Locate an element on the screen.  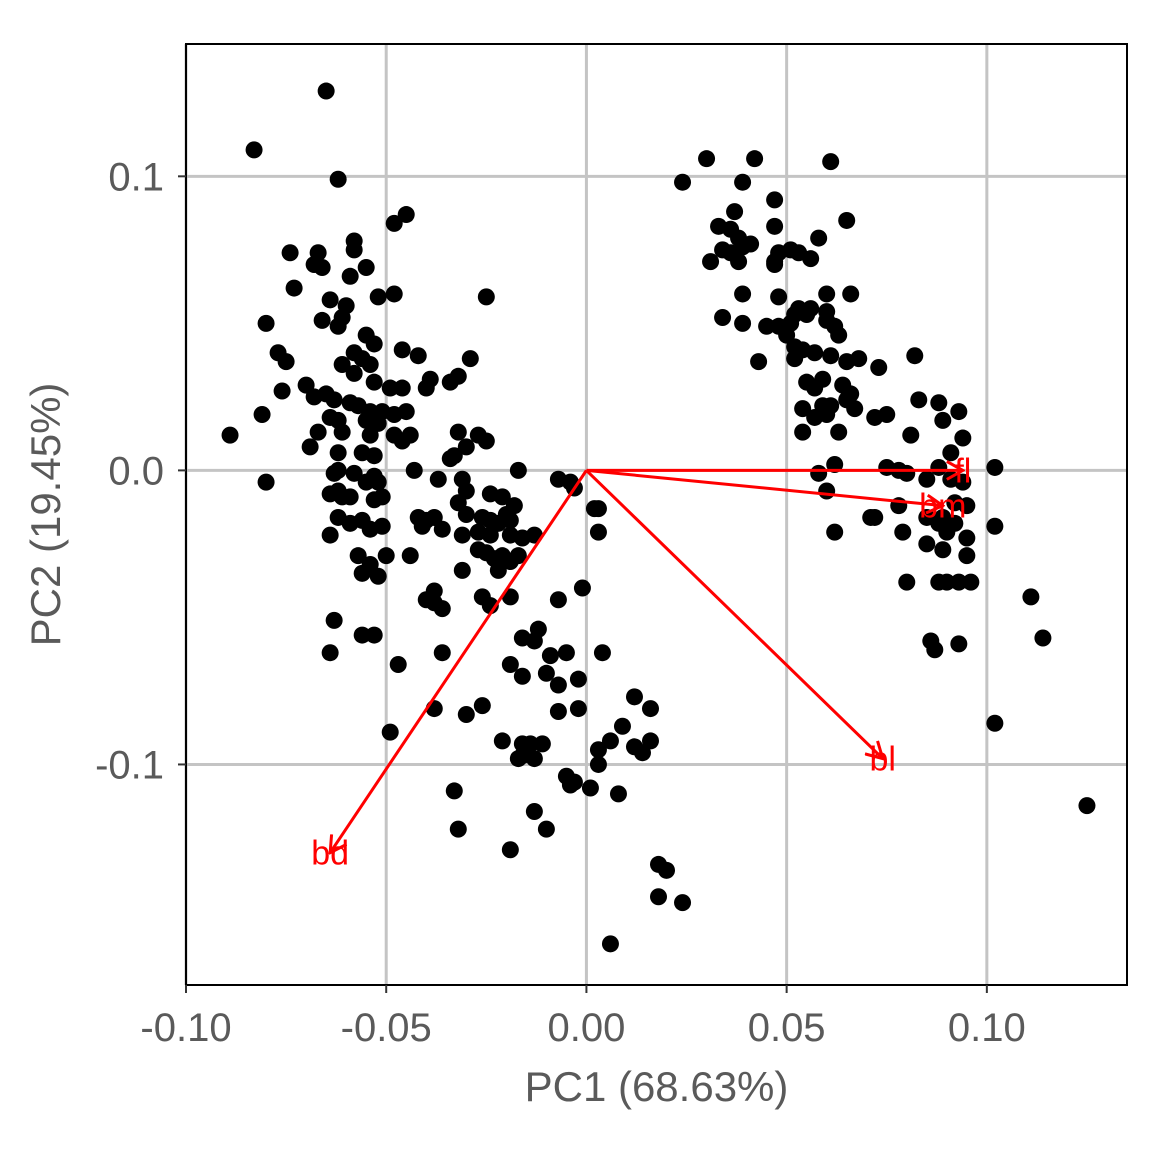
x-axis-title: PC1 (68.63%) is located at coordinates (657, 1086).